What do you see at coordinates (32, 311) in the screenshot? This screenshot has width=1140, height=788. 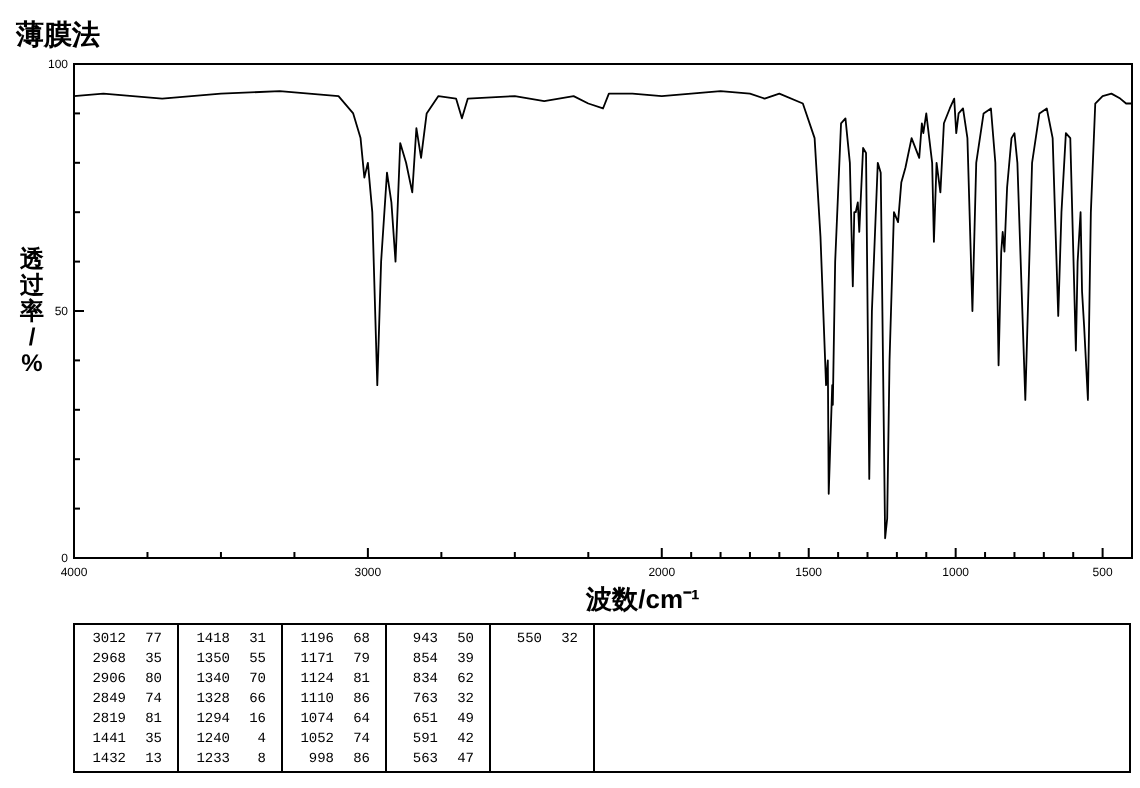 I see `y-axis-title: 透过率/%` at bounding box center [32, 311].